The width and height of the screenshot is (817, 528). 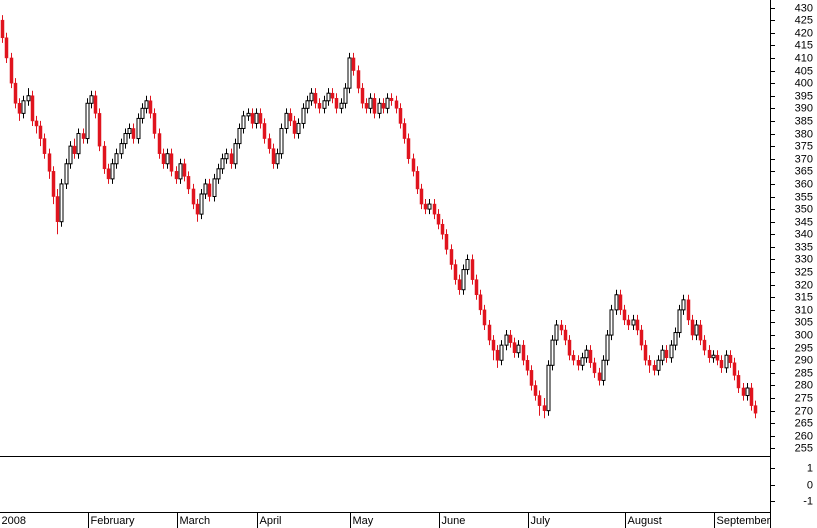 I want to click on y-tick-label: 350, so click(x=804, y=209).